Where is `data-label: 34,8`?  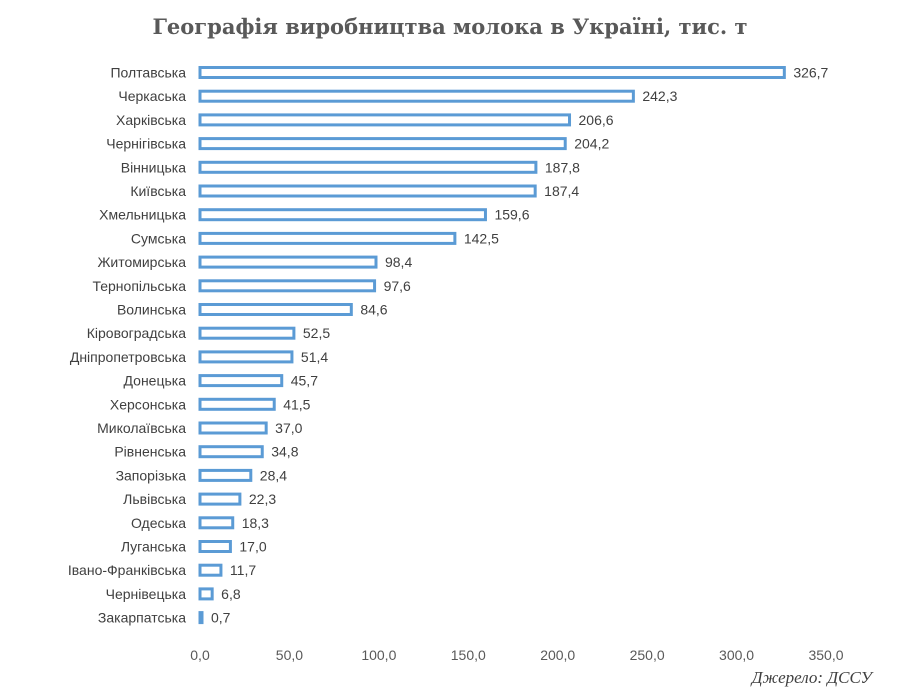 data-label: 34,8 is located at coordinates (284, 452).